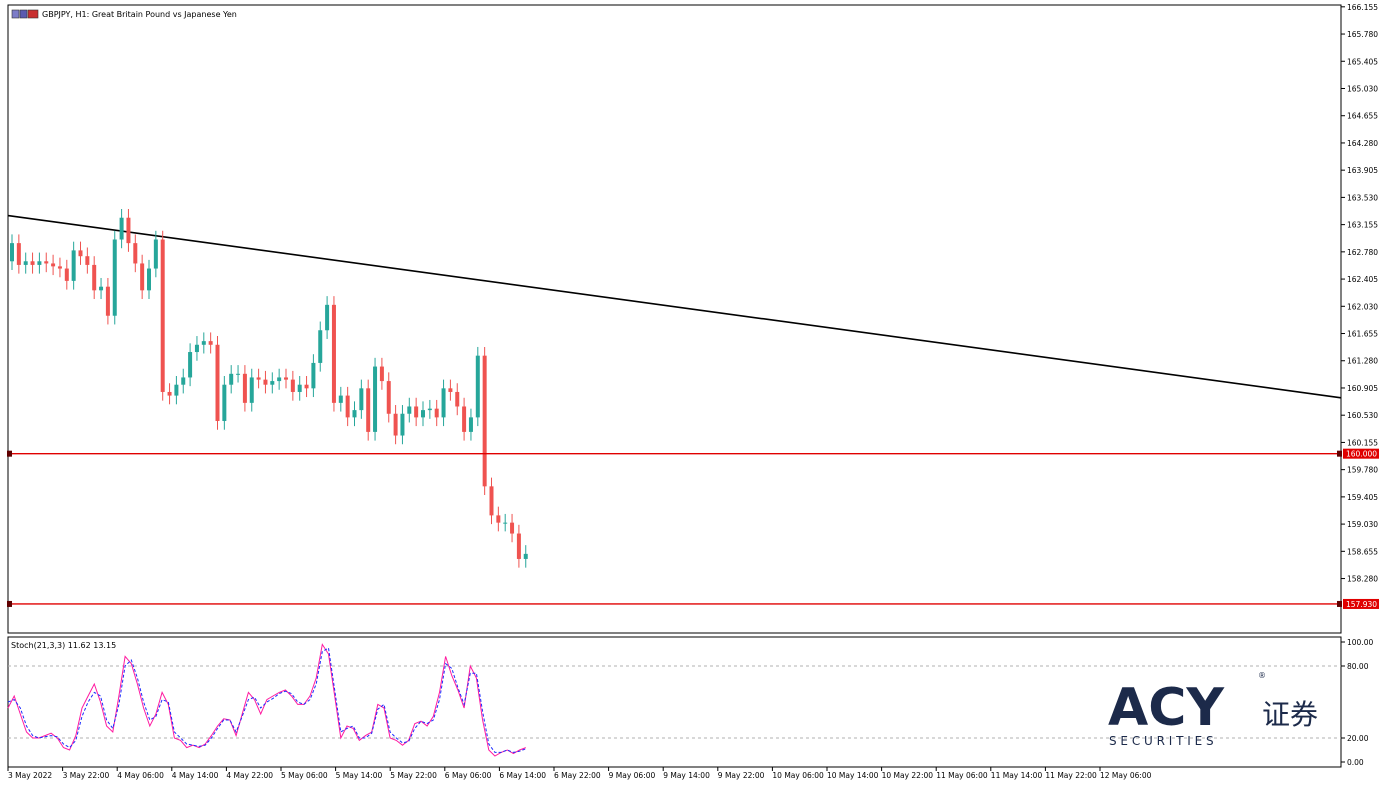  Describe the element at coordinates (1362, 197) in the screenshot. I see `price-tick-label: 163.530` at that location.